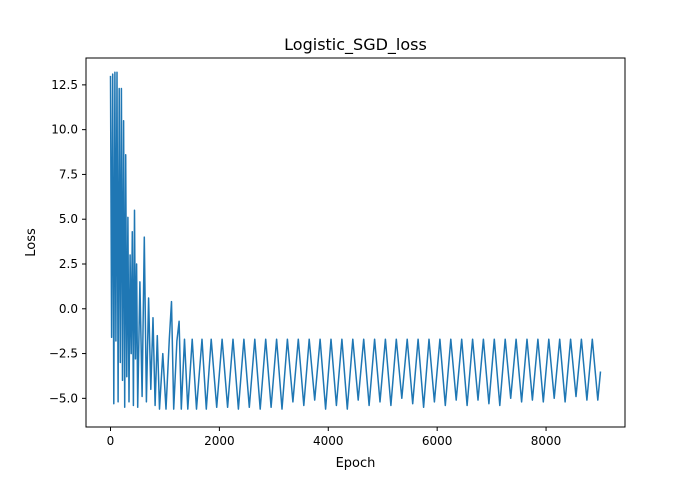 This screenshot has height=484, width=694. I want to click on x-axis-label: Epoch, so click(356, 463).